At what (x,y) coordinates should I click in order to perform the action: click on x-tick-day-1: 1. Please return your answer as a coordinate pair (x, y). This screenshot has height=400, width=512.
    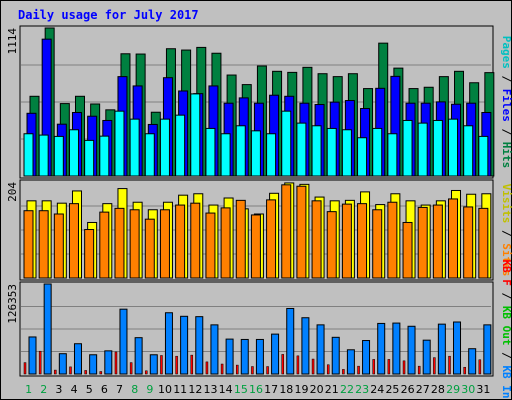
    Looking at the image, I should click on (28, 389).